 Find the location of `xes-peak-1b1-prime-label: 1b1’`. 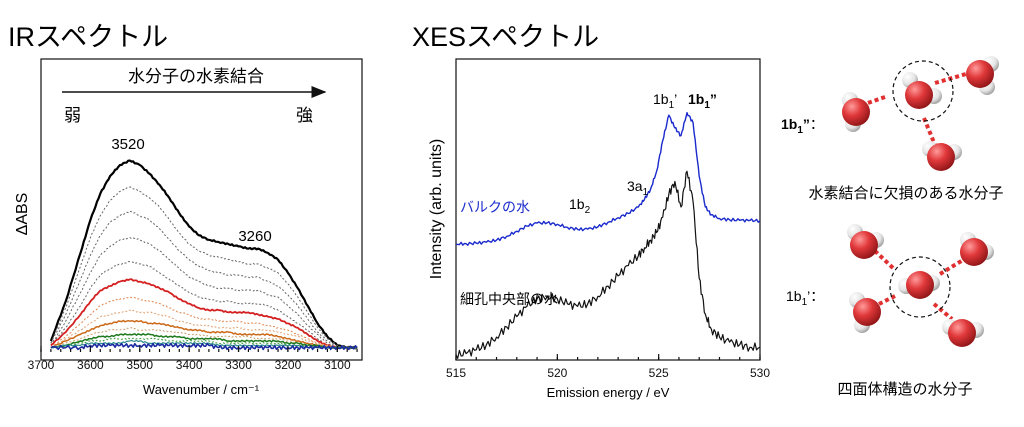

xes-peak-1b1-prime-label: 1b1’ is located at coordinates (665, 101).